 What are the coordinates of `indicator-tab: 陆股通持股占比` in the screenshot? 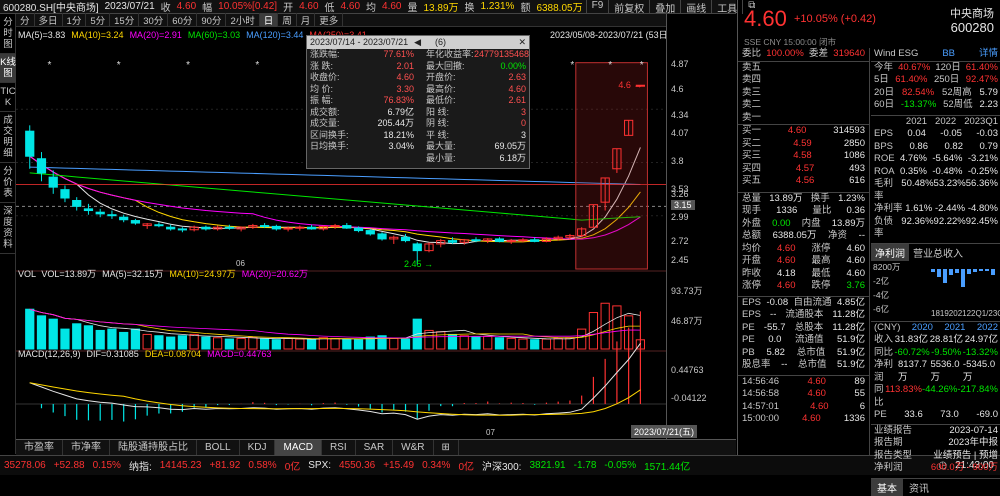 It's located at (153, 447).